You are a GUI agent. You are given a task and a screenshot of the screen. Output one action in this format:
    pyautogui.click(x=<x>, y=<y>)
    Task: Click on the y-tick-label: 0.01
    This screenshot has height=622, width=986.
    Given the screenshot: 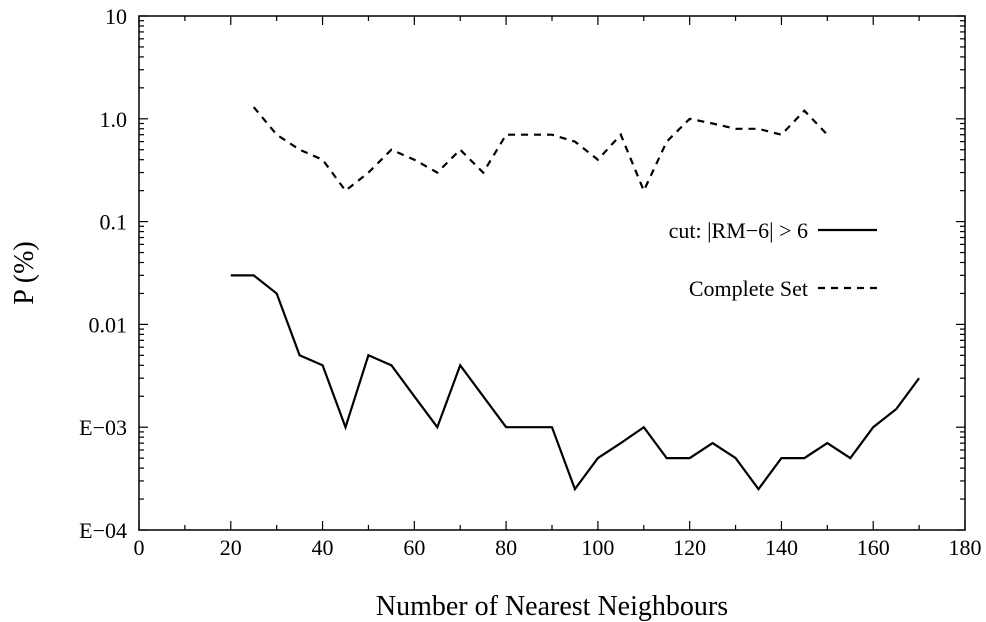 What is the action you would take?
    pyautogui.click(x=108, y=324)
    